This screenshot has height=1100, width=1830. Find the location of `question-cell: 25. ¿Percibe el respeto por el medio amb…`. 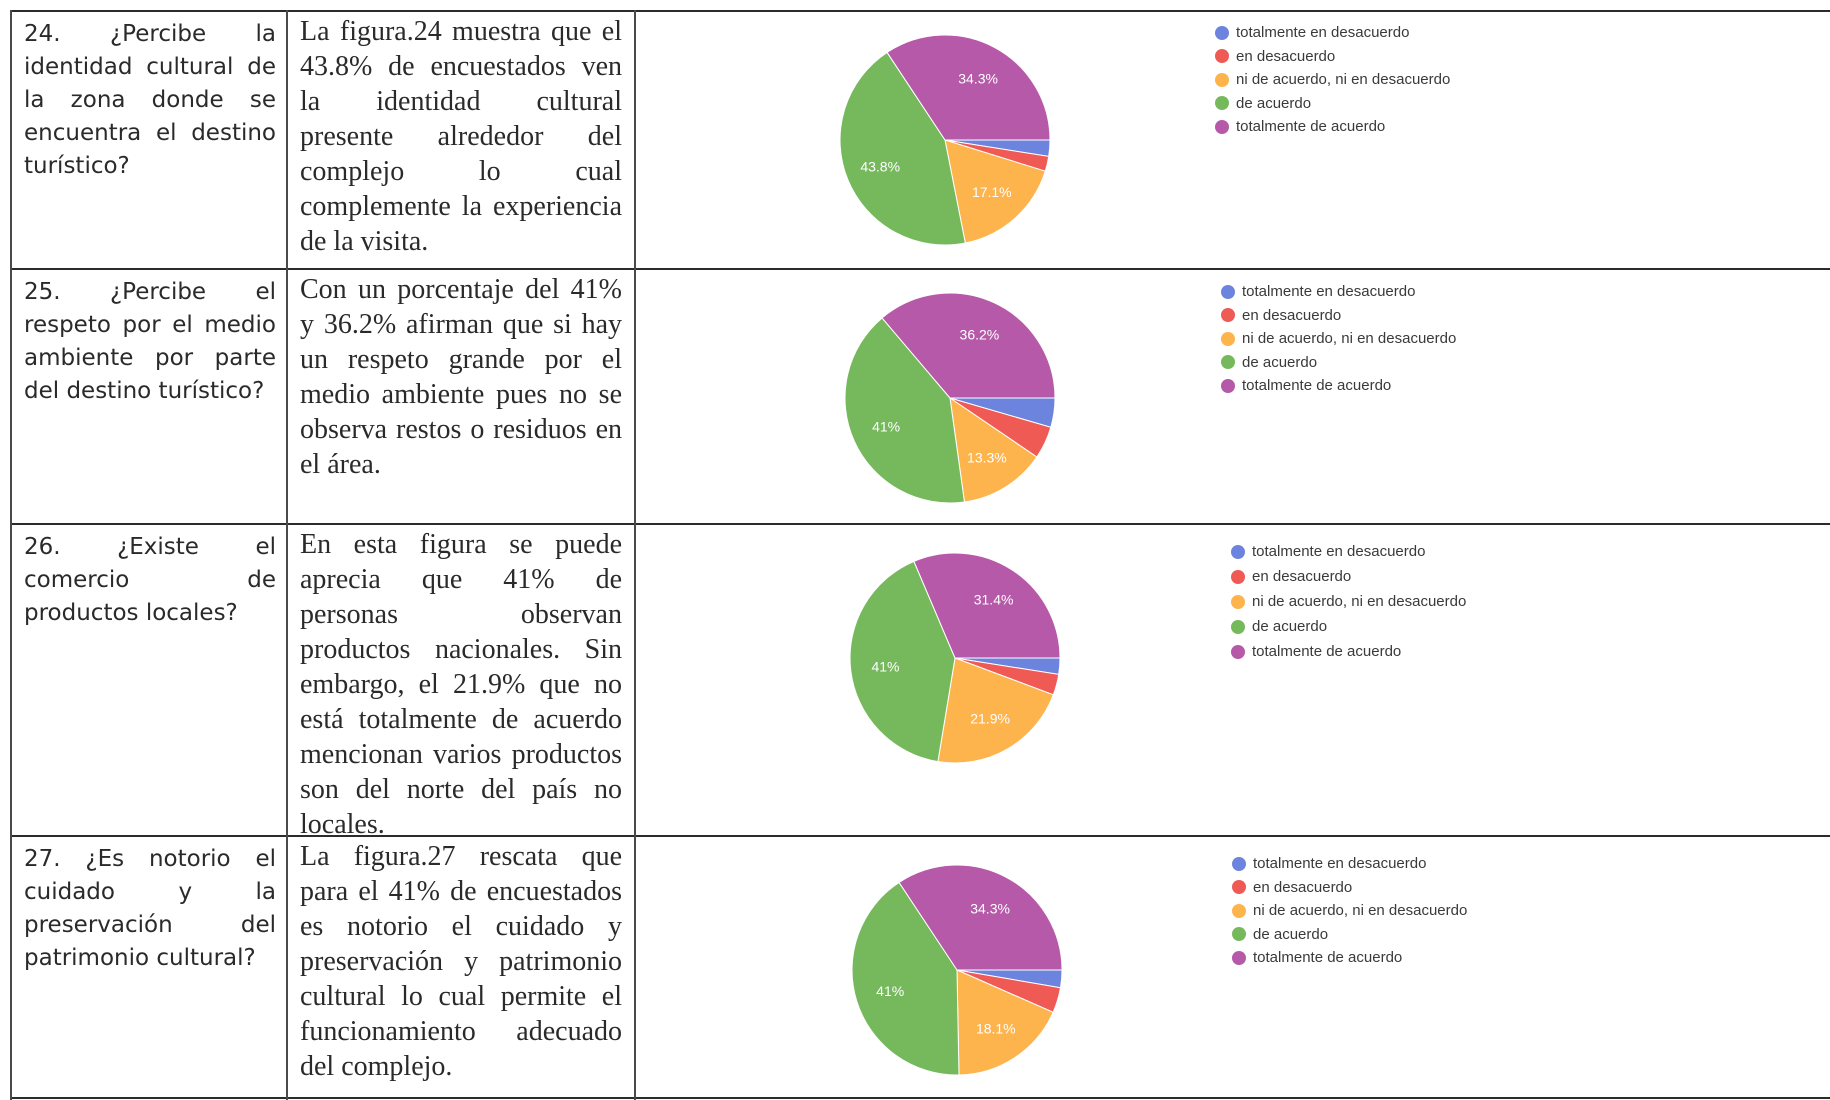

question-cell: 25. ¿Percibe el respeto por el medio amb… is located at coordinates (150, 341).